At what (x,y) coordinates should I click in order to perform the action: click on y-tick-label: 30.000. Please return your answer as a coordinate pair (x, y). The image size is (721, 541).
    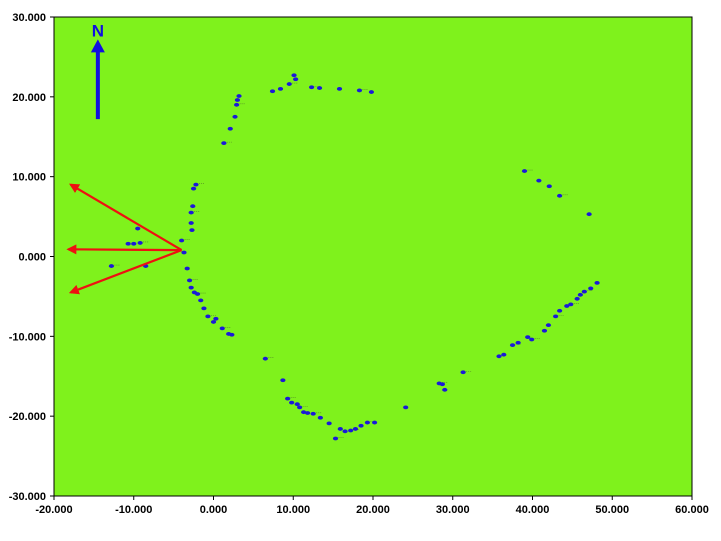
    Looking at the image, I should click on (29, 18).